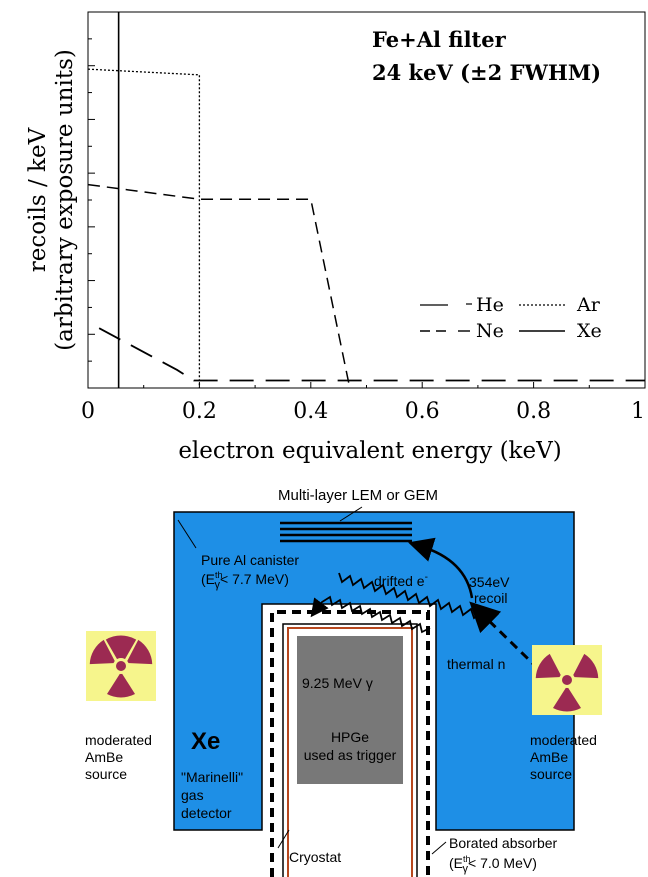 The height and width of the screenshot is (877, 648). Describe the element at coordinates (490, 331) in the screenshot. I see `legend-ne-label: Ne` at that location.